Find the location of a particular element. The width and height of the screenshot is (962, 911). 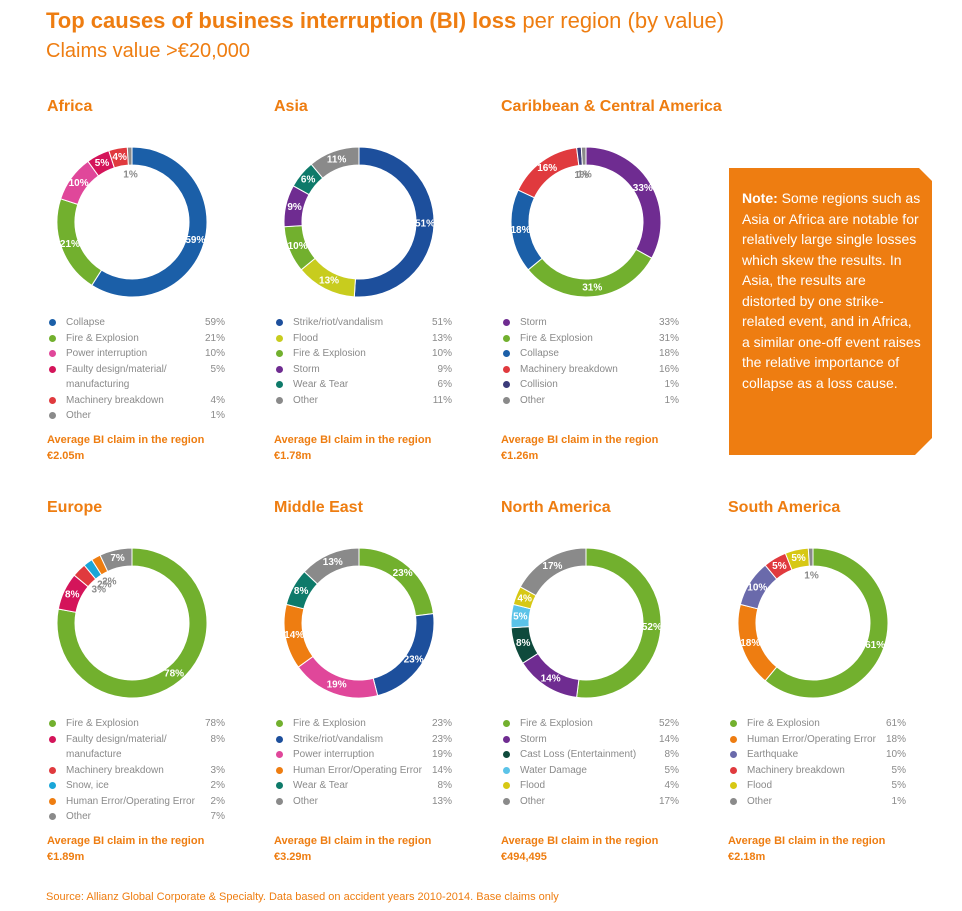

note-label: Note: is located at coordinates (760, 198).